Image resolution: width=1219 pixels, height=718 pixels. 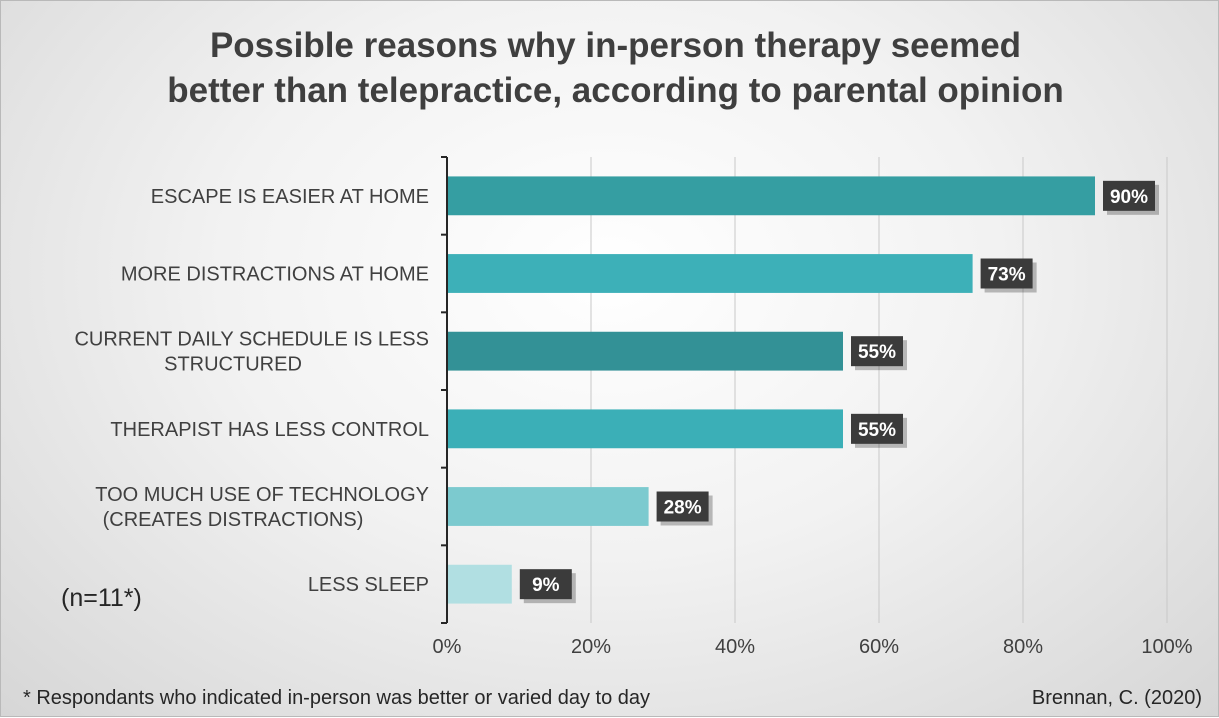 I want to click on x-tick-label-3: 60%, so click(x=879, y=647).